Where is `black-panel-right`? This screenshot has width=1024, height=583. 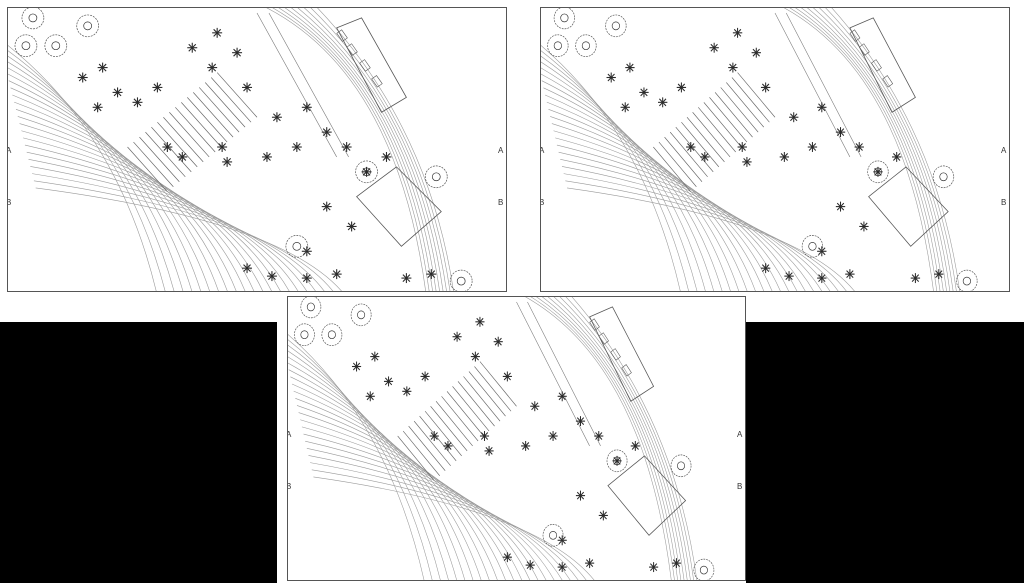 black-panel-right is located at coordinates (885, 452).